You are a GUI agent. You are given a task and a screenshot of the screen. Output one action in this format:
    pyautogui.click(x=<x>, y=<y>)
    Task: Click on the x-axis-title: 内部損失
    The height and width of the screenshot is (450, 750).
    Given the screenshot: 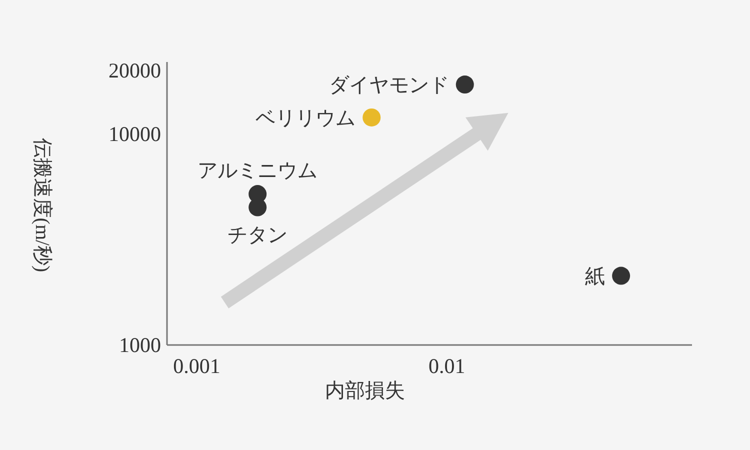 What is the action you would take?
    pyautogui.click(x=365, y=391)
    